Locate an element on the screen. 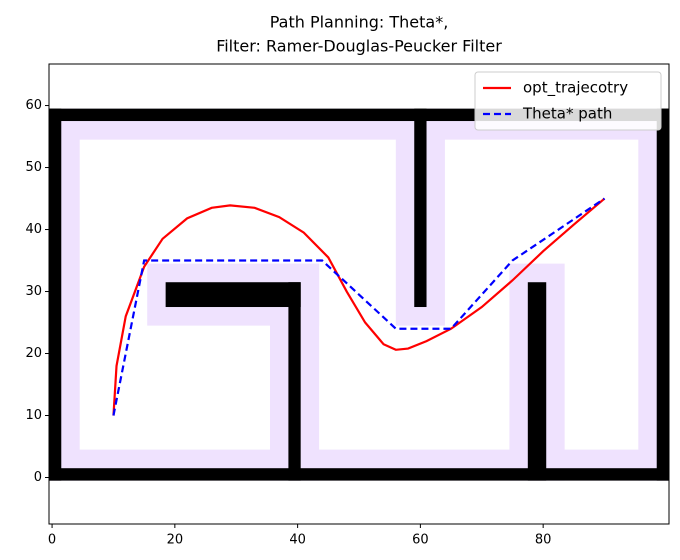 Image resolution: width=680 pixels, height=560 pixels. x-tick-label: 20 is located at coordinates (175, 540).